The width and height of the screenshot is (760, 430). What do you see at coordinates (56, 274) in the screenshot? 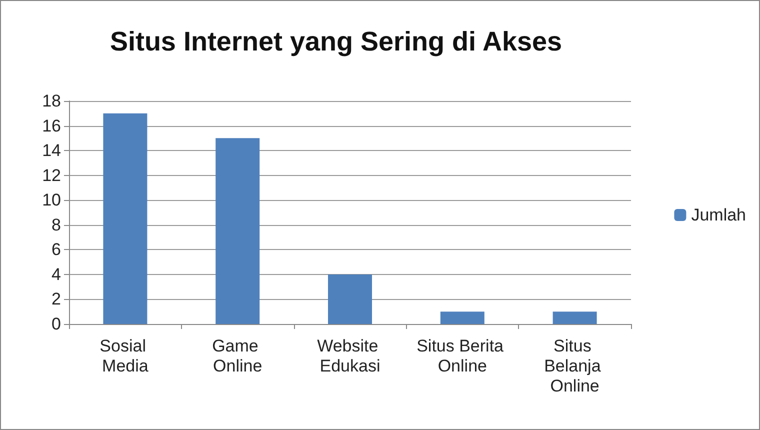
I see `y-tick-label: 4` at bounding box center [56, 274].